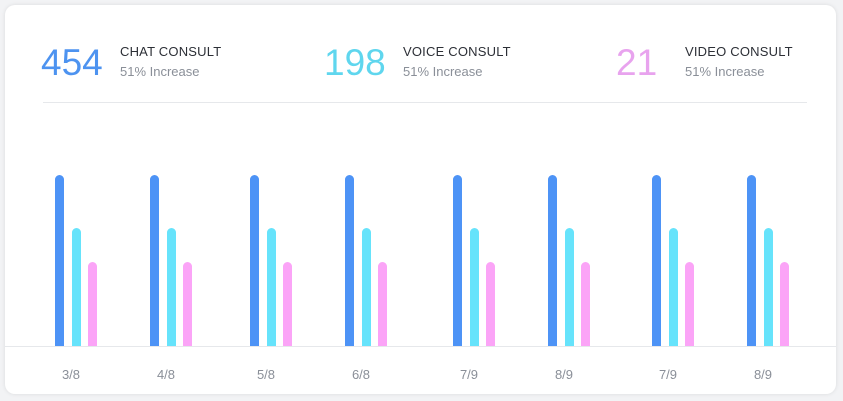 The height and width of the screenshot is (401, 843). I want to click on x-tick-label: 4/8, so click(166, 374).